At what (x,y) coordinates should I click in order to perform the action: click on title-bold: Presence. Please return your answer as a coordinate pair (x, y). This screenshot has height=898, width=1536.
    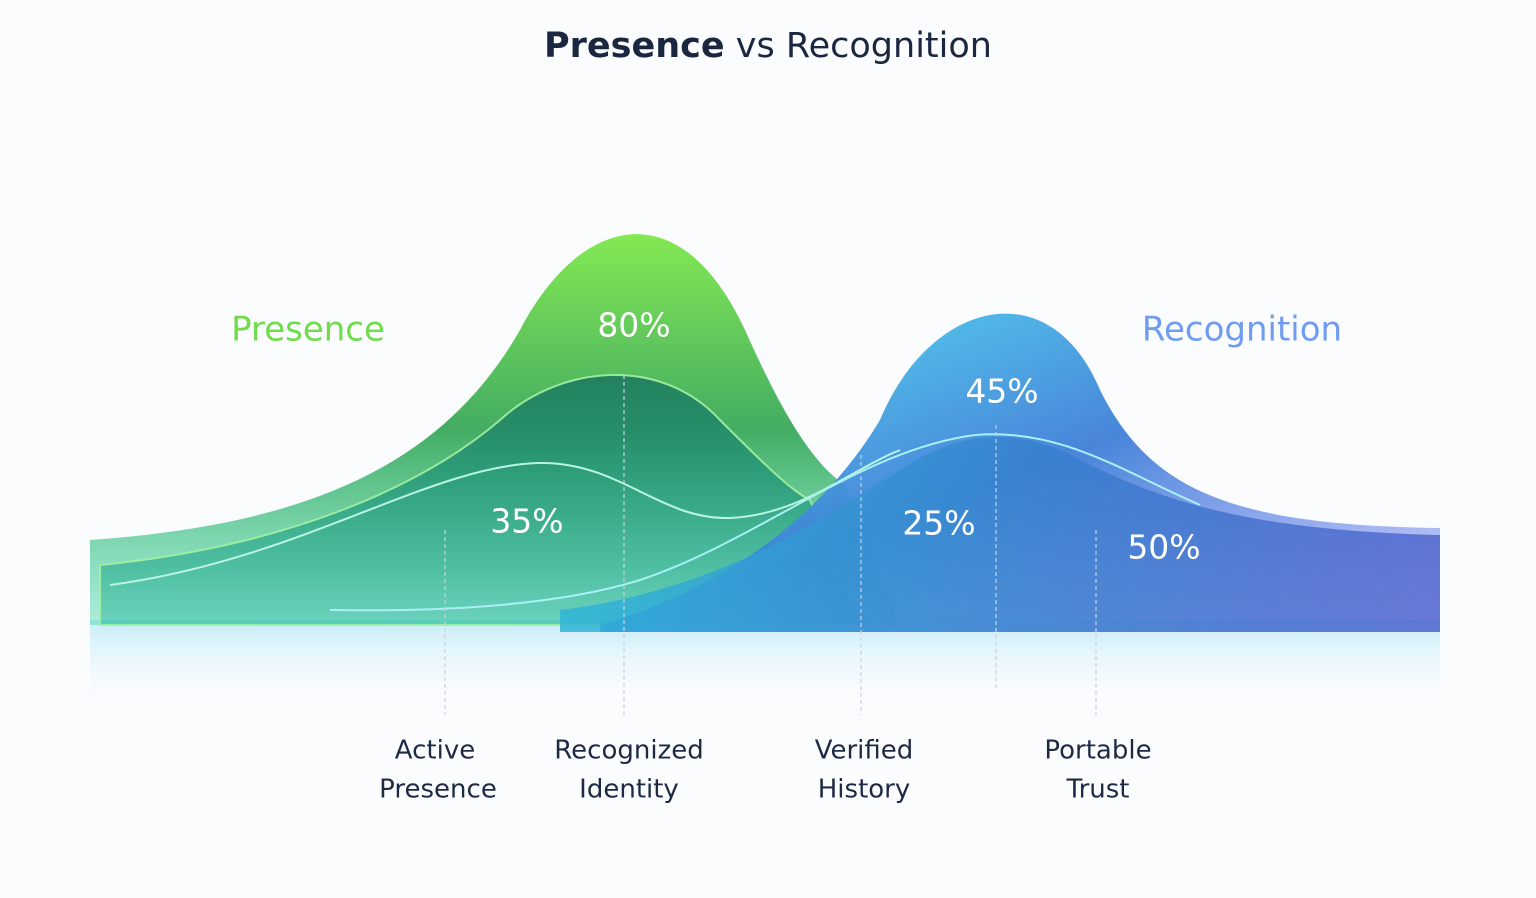
    Looking at the image, I should click on (634, 46).